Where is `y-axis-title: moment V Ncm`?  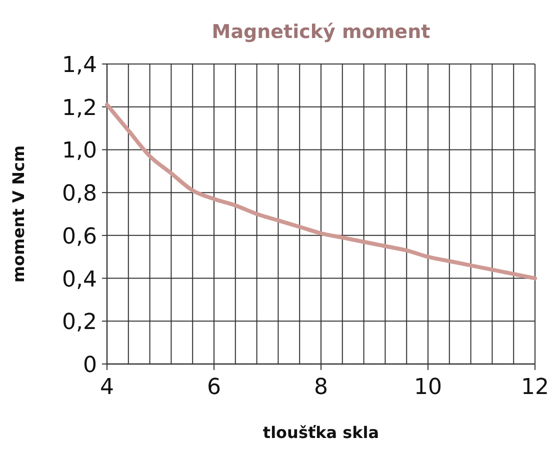
y-axis-title: moment V Ncm is located at coordinates (18, 214).